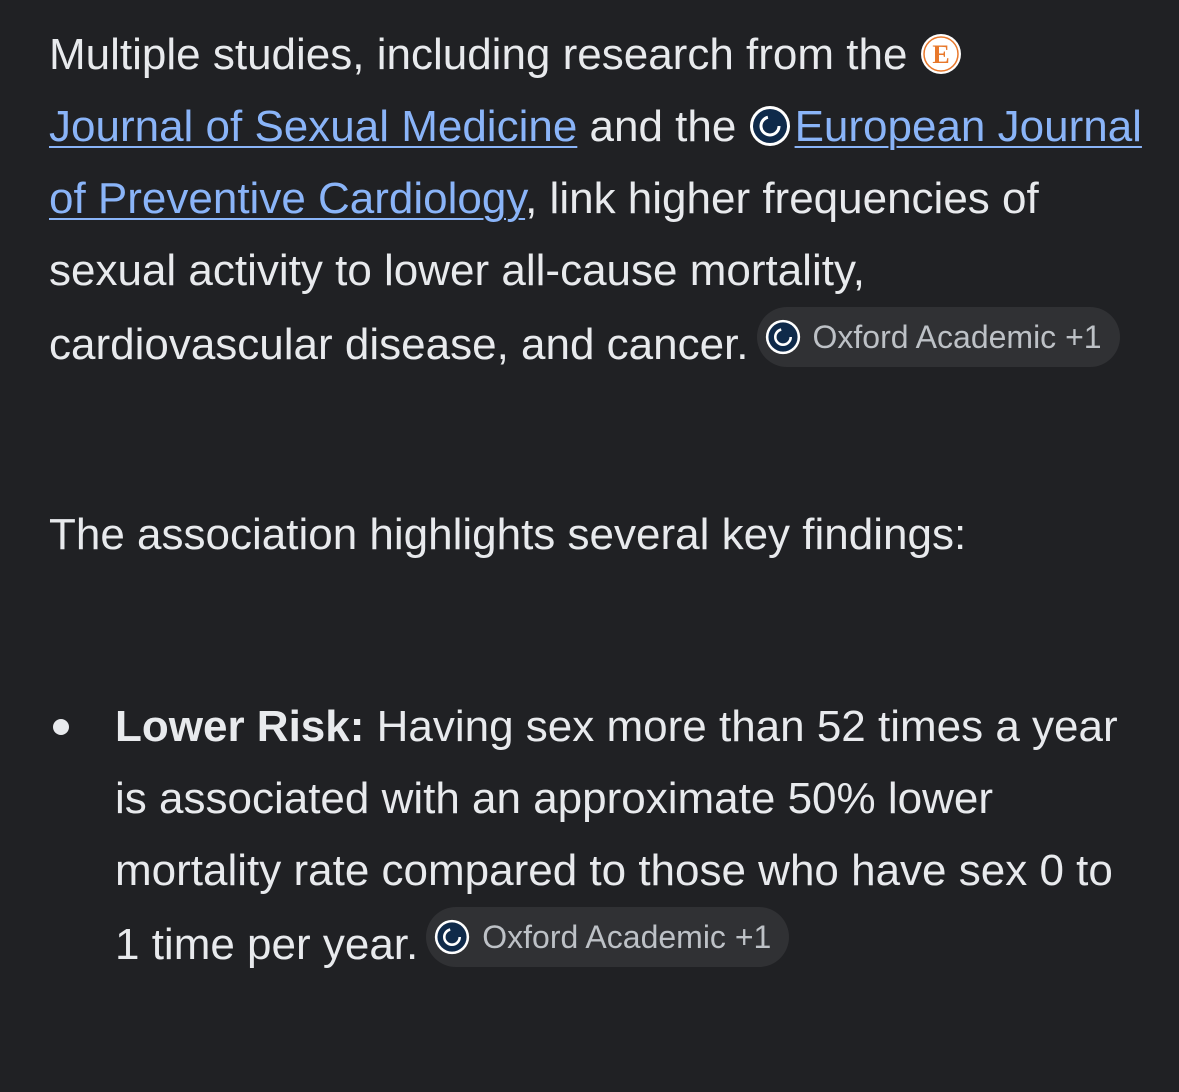 This screenshot has width=1179, height=1092. I want to click on svg-text: E, so click(940, 54).